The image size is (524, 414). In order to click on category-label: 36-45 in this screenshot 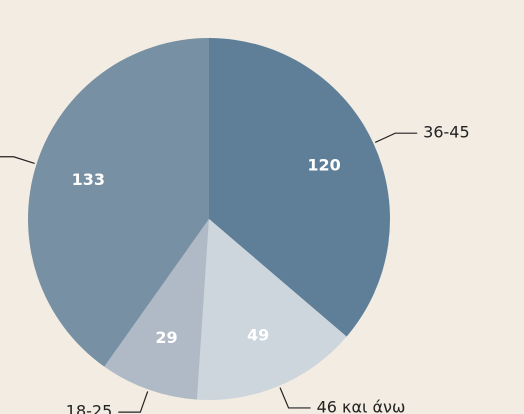, I will do `click(446, 132)`.